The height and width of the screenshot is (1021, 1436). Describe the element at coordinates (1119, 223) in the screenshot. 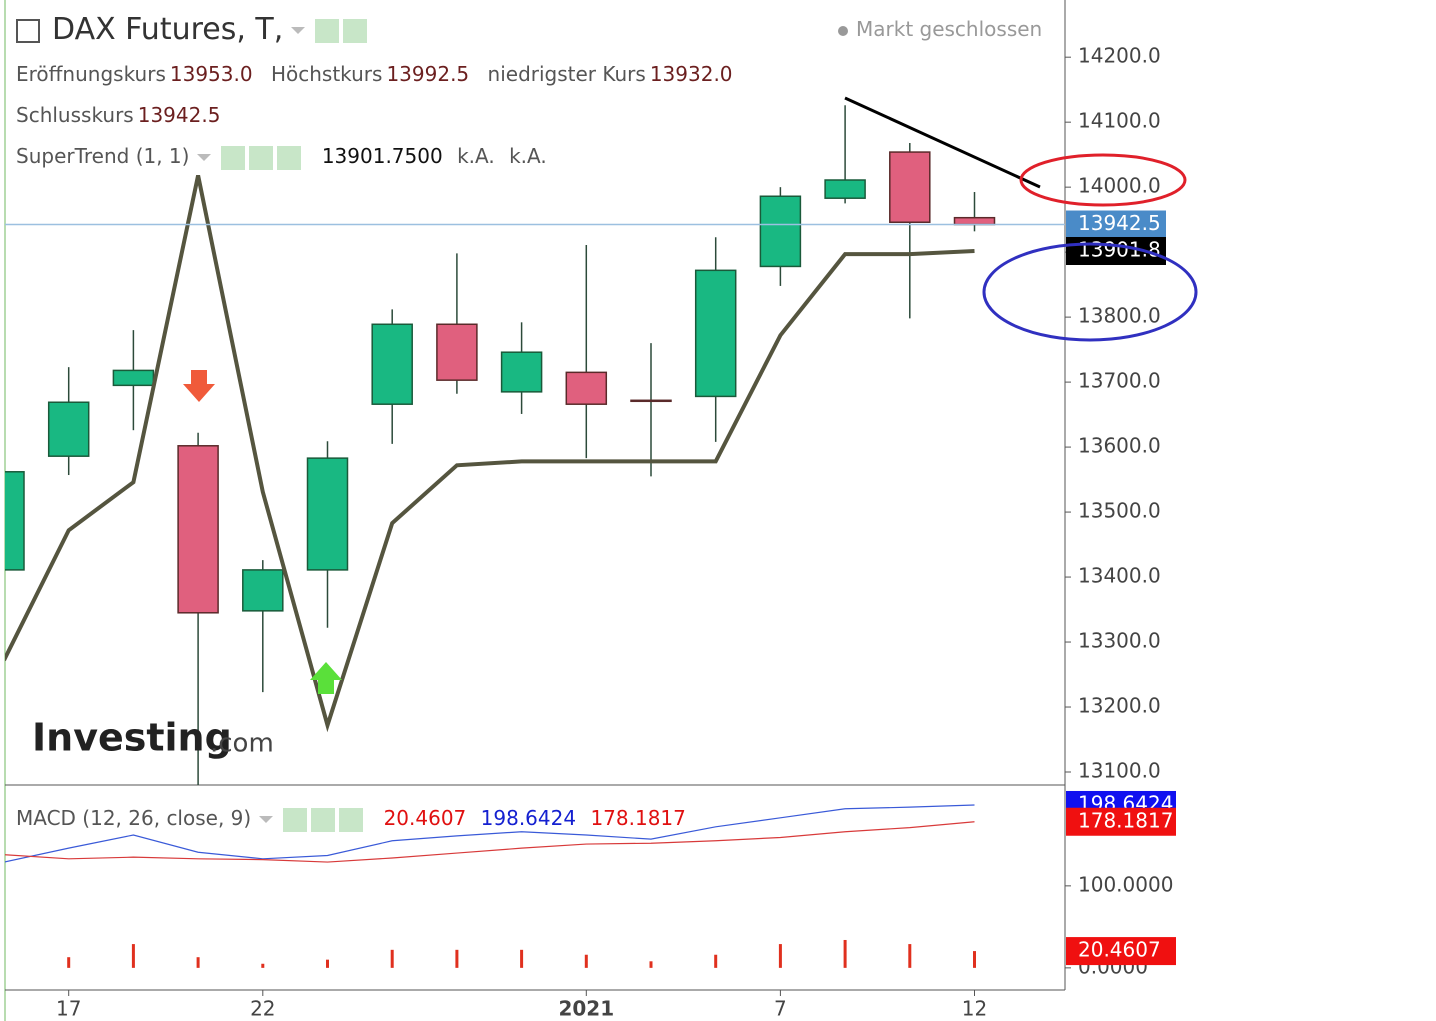

I see `price-label: 13942.5` at that location.